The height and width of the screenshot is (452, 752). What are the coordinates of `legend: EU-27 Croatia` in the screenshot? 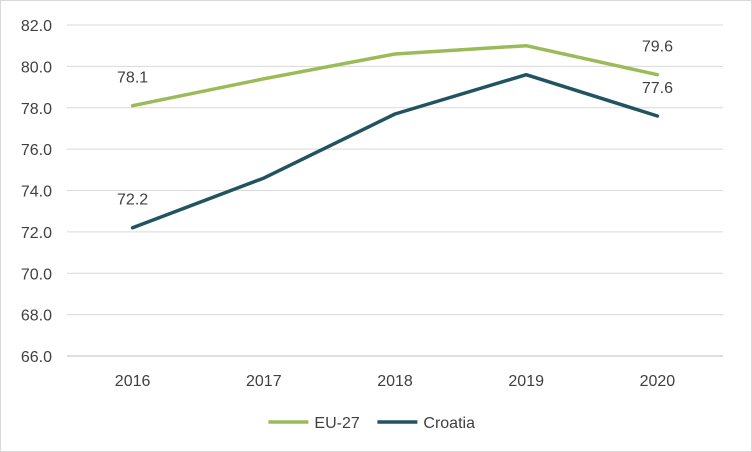 It's located at (371, 423).